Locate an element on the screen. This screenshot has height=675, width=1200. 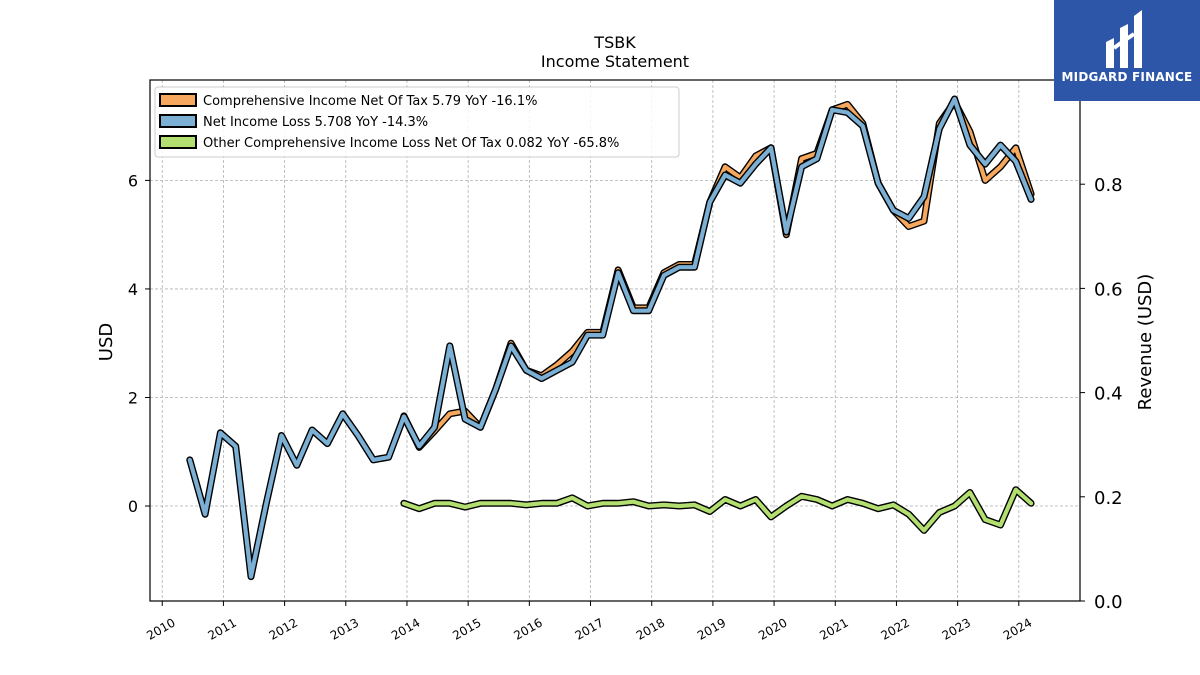
x-tick-label: 2015 is located at coordinates (466, 628).